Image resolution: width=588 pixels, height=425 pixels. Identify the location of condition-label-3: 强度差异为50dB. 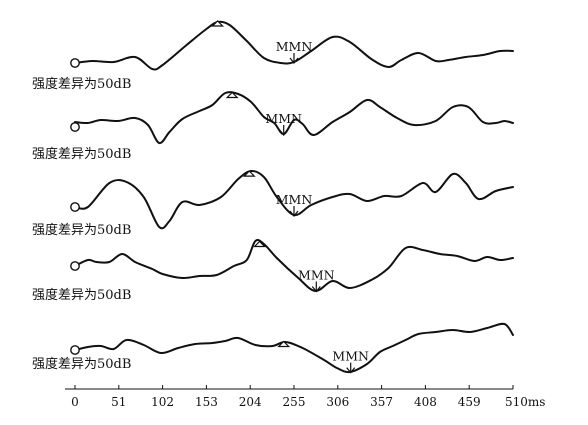
(81, 230).